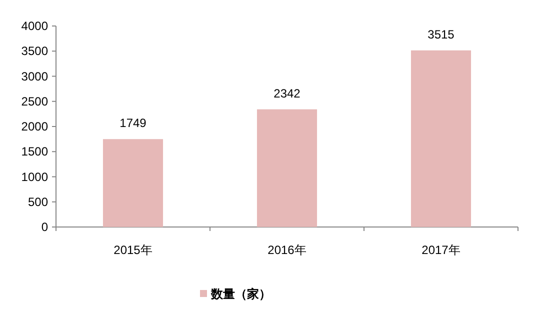  Describe the element at coordinates (34, 76) in the screenshot. I see `ytick: 3000` at that location.